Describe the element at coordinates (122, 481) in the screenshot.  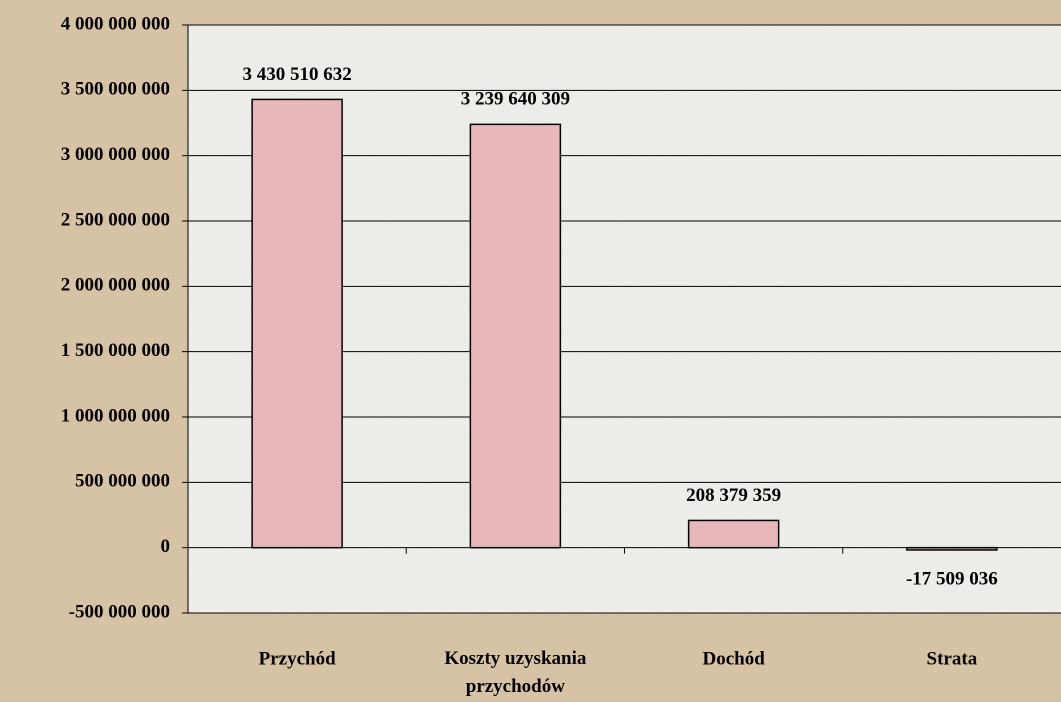
I see `y-tick-label: 500 000 000` at that location.